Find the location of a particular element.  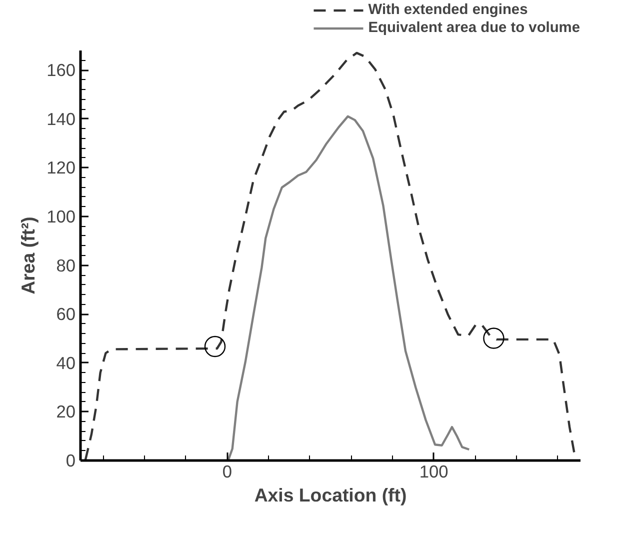

y-tick-label: 140 is located at coordinates (61, 118).